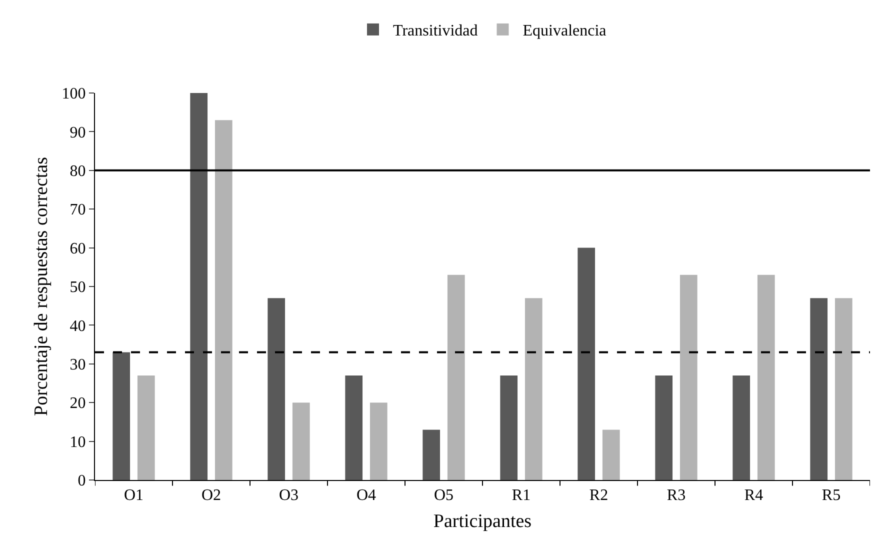 The image size is (895, 555). I want to click on y-tick-label: 60, so click(78, 249).